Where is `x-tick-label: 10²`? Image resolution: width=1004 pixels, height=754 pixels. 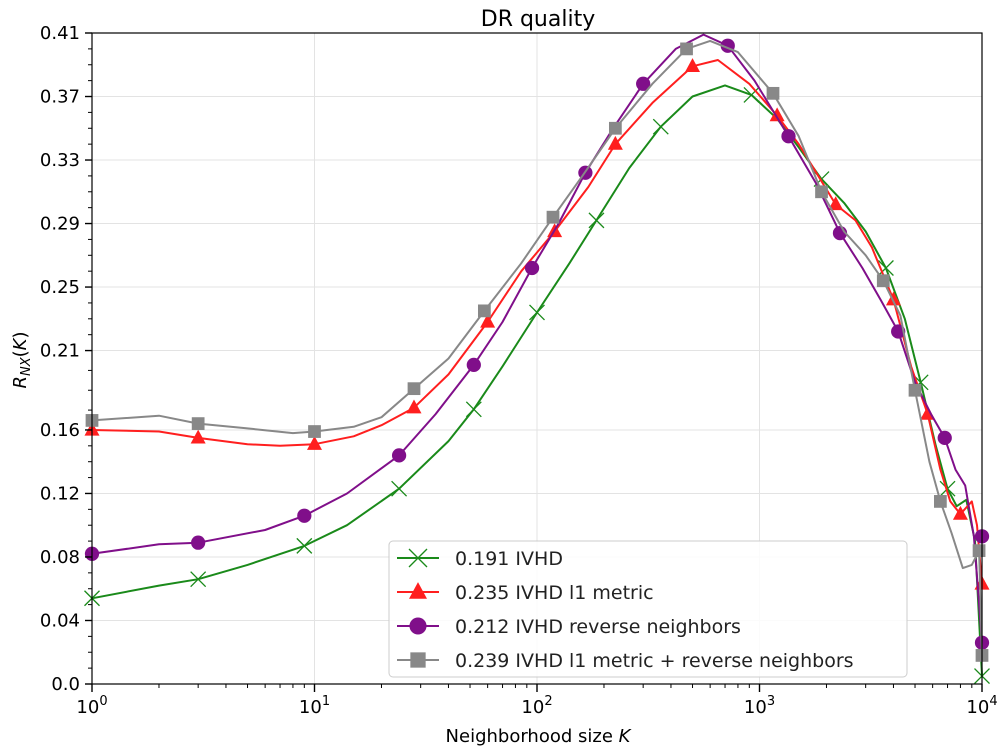
x-tick-label: 10² is located at coordinates (536, 706).